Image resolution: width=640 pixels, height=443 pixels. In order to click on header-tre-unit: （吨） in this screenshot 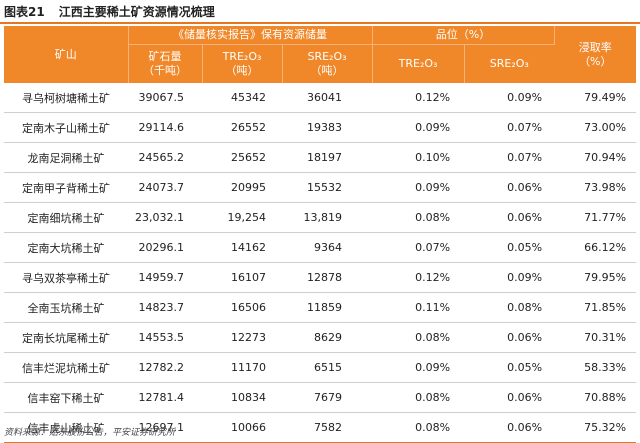, I will do `click(242, 70)`.